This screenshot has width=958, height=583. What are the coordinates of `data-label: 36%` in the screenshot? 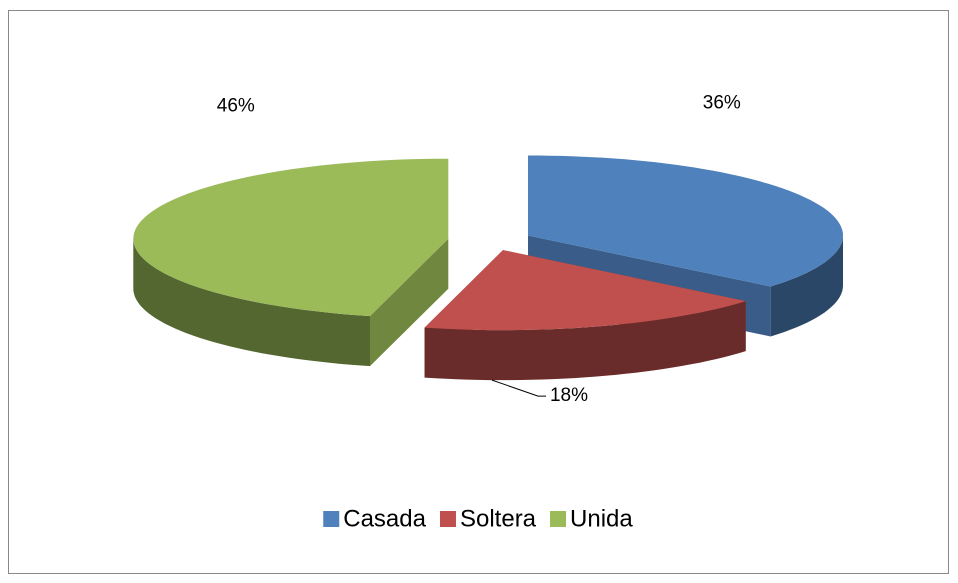 It's located at (722, 102).